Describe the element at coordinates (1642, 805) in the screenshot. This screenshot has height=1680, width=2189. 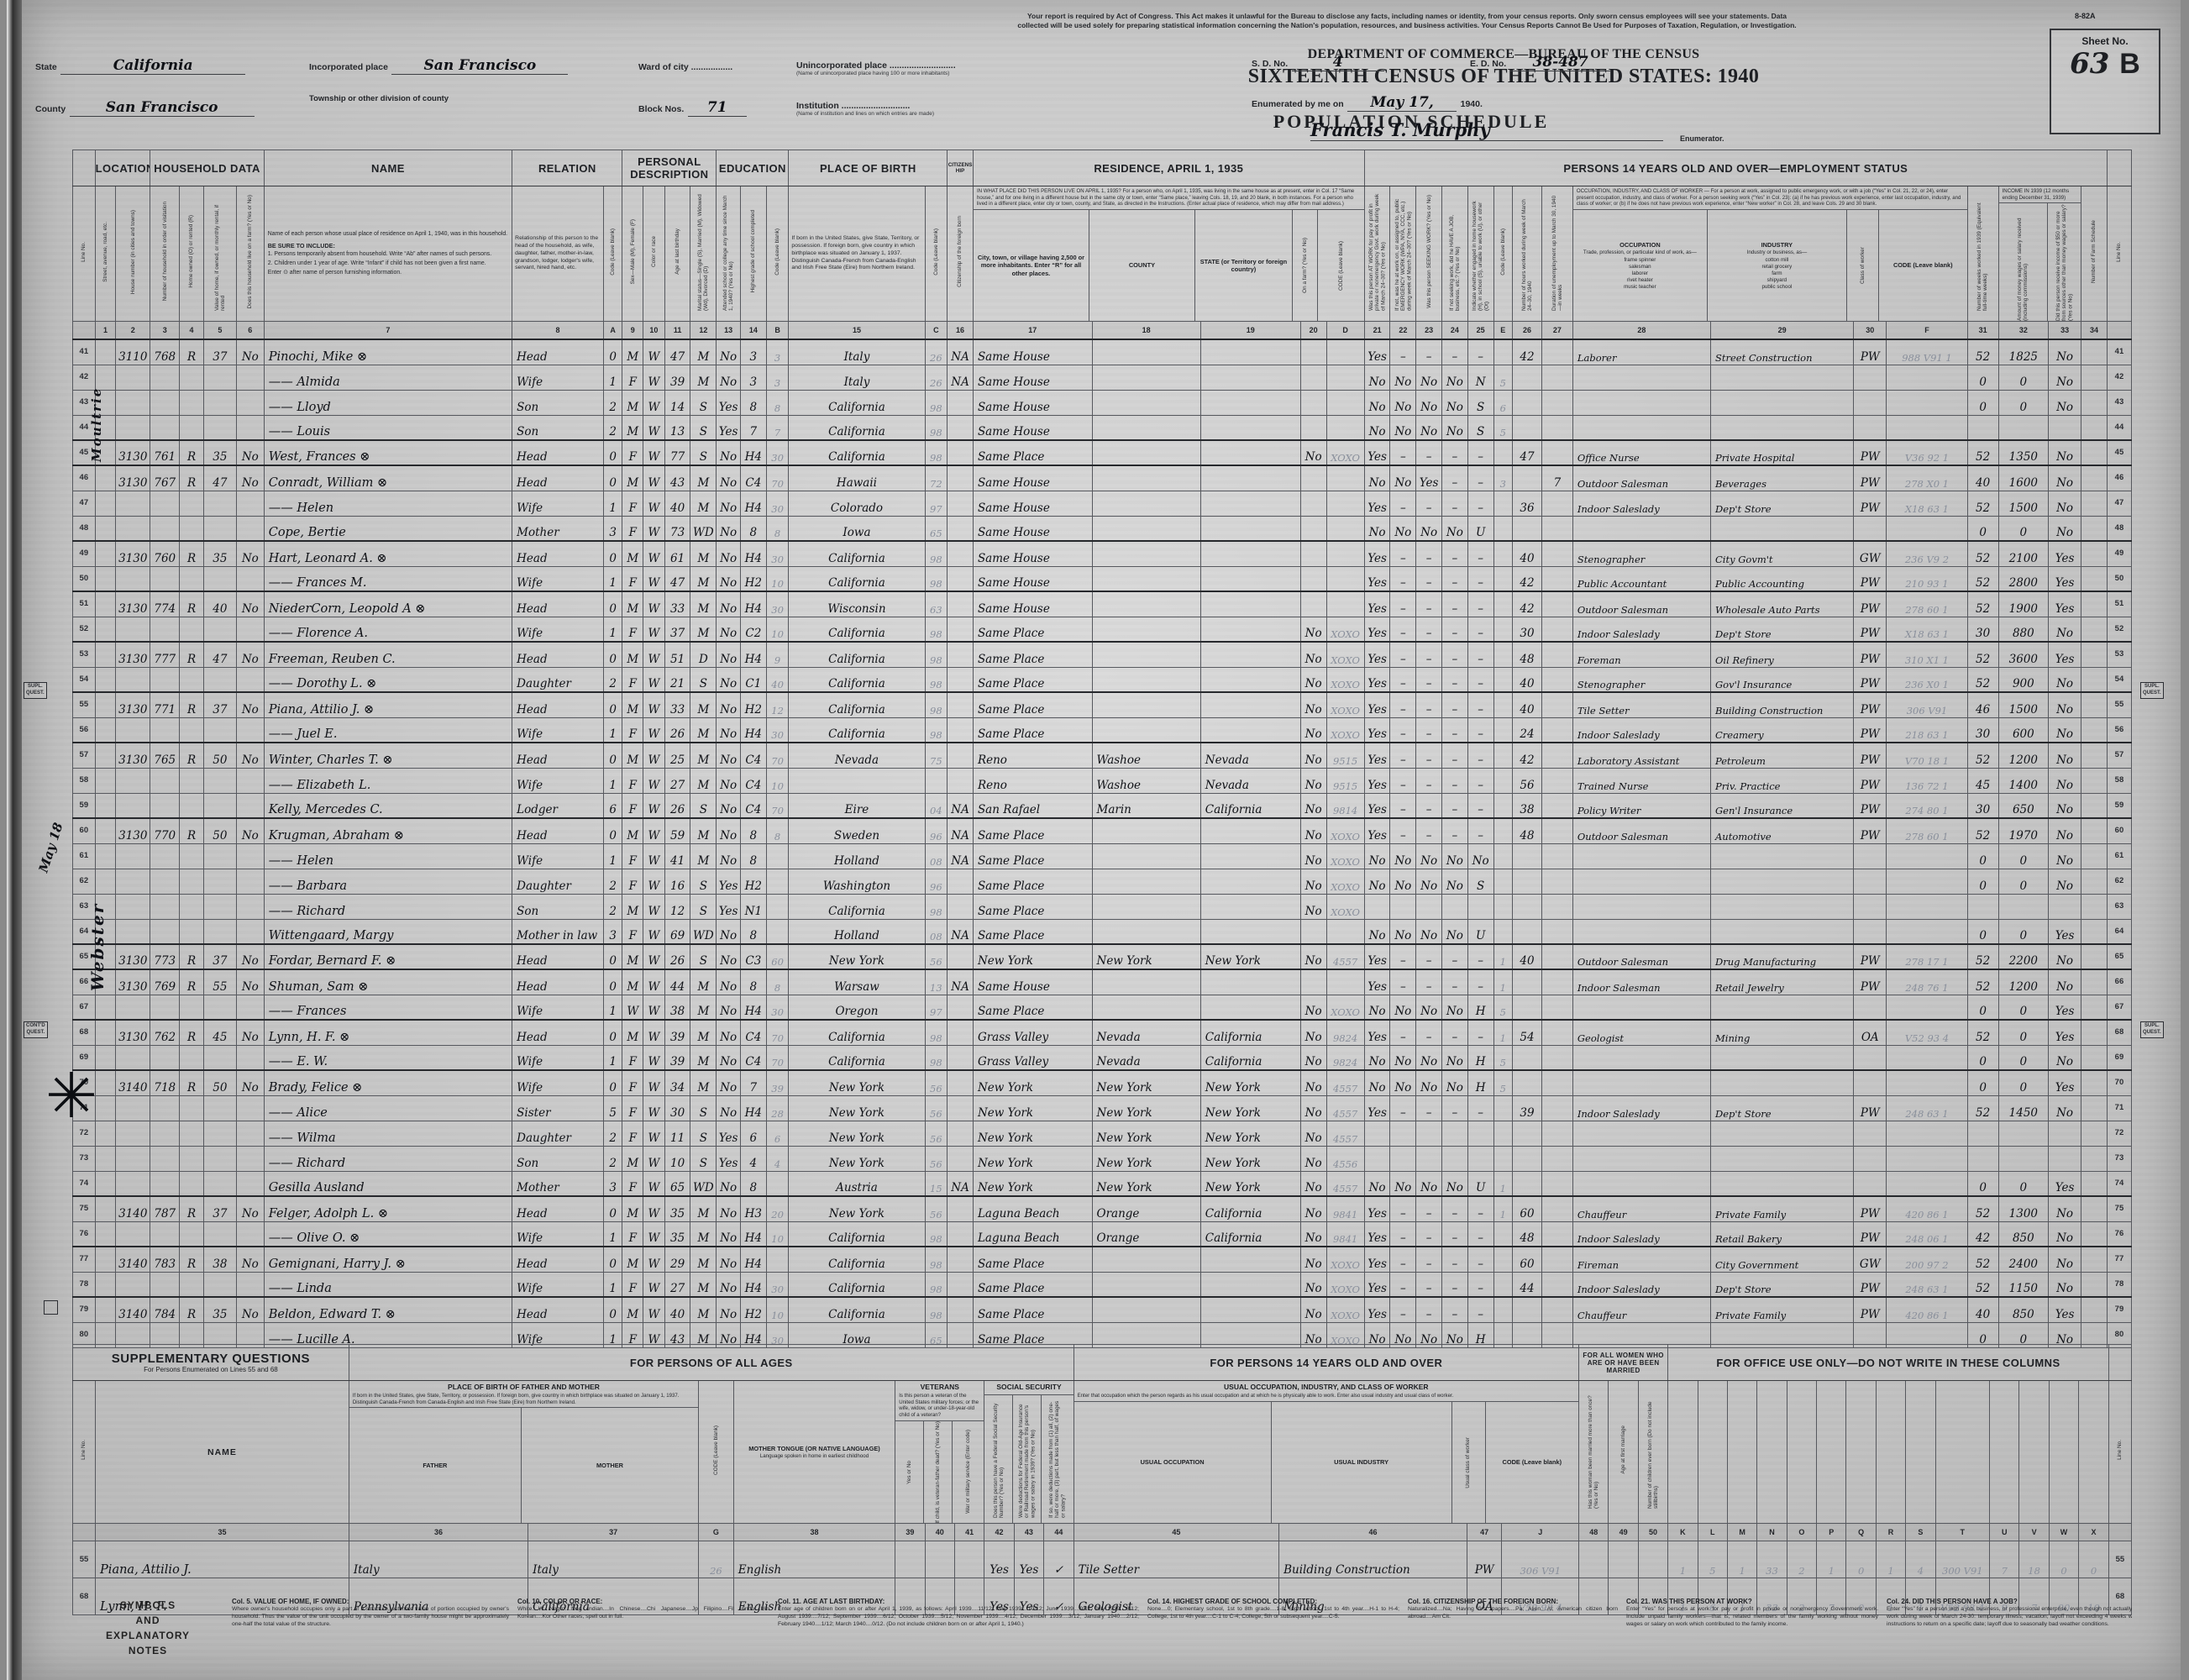
I see `table-cell: Policy Writer` at that location.